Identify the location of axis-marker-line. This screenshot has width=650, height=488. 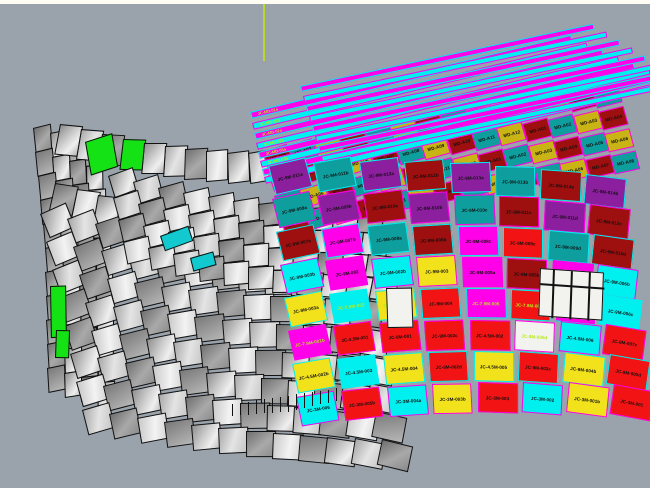
(264, 32).